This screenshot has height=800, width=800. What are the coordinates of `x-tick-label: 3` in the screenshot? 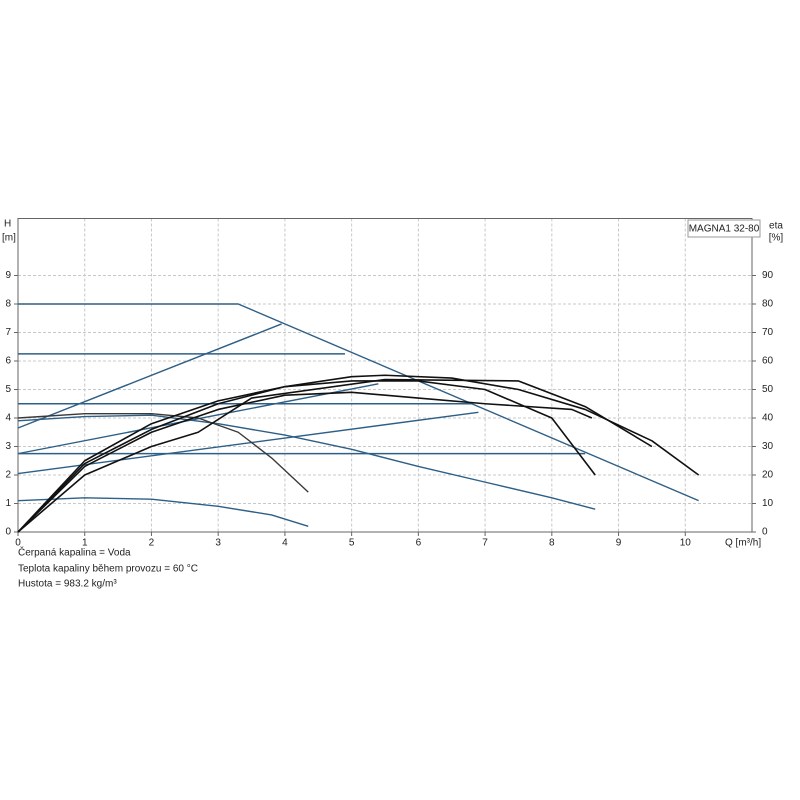 It's located at (218, 543).